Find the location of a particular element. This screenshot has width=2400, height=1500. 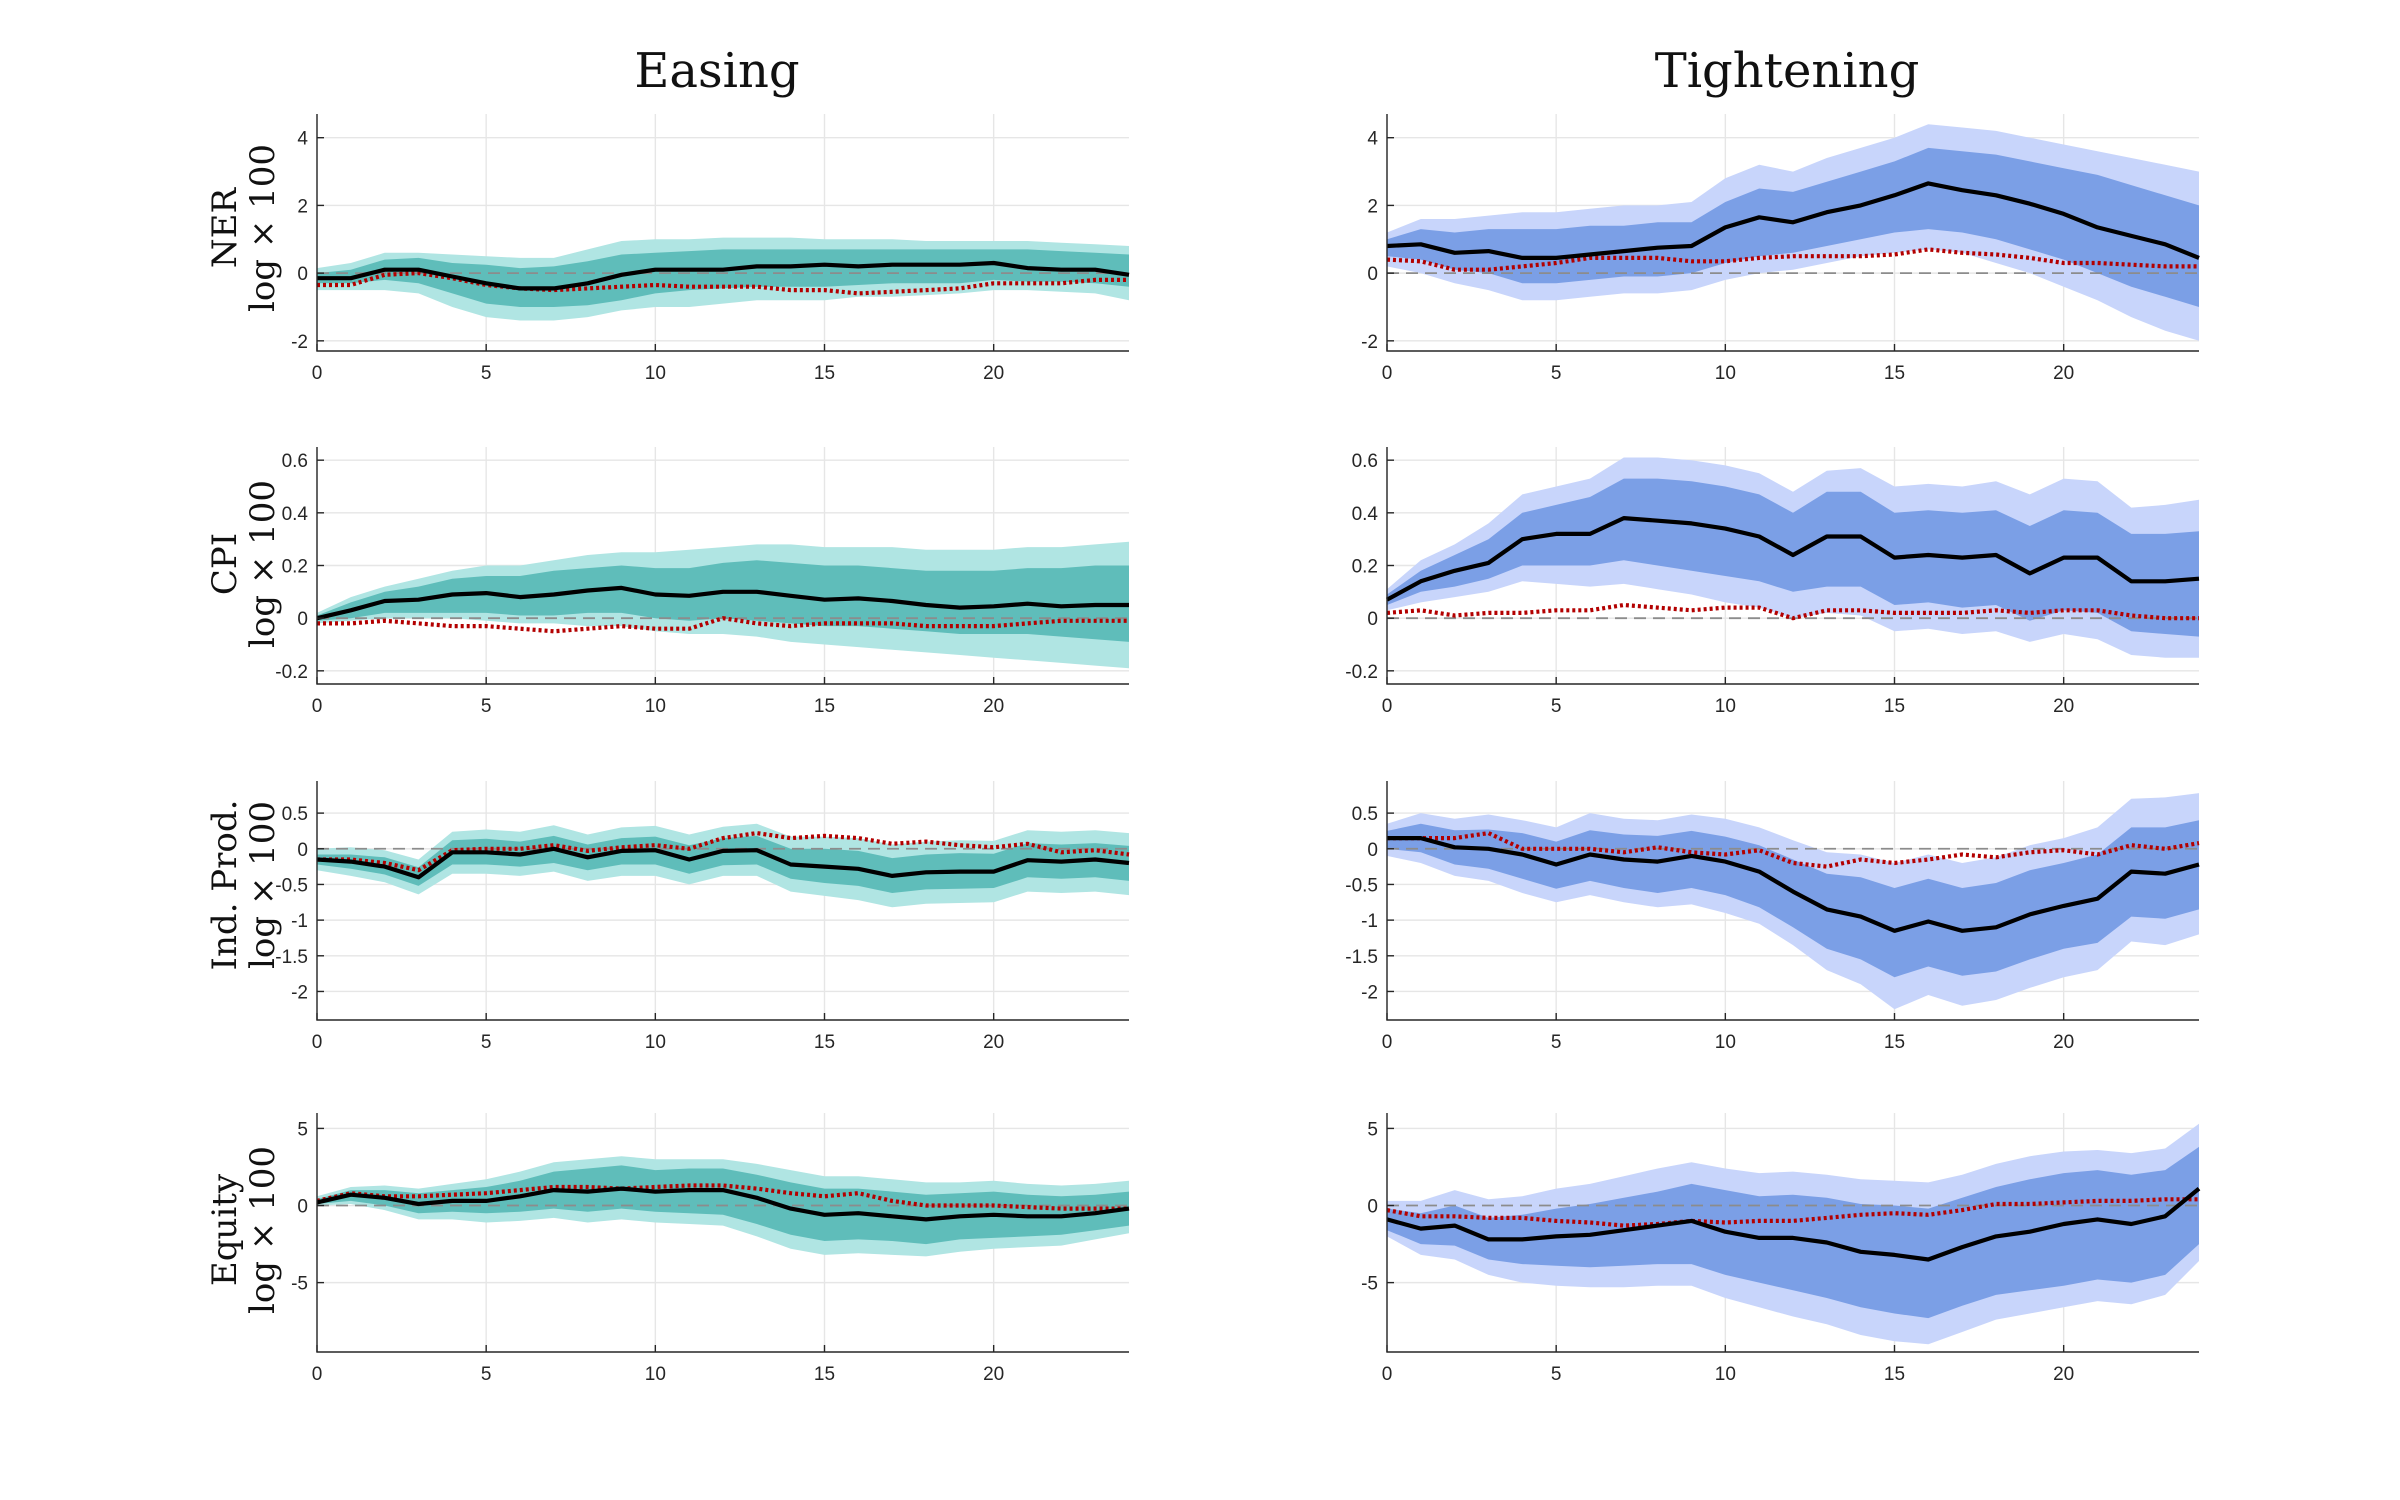

panel-equity-tightening: 0 5 10 15 20 -5 0 5 is located at coordinates (1781, 1249).